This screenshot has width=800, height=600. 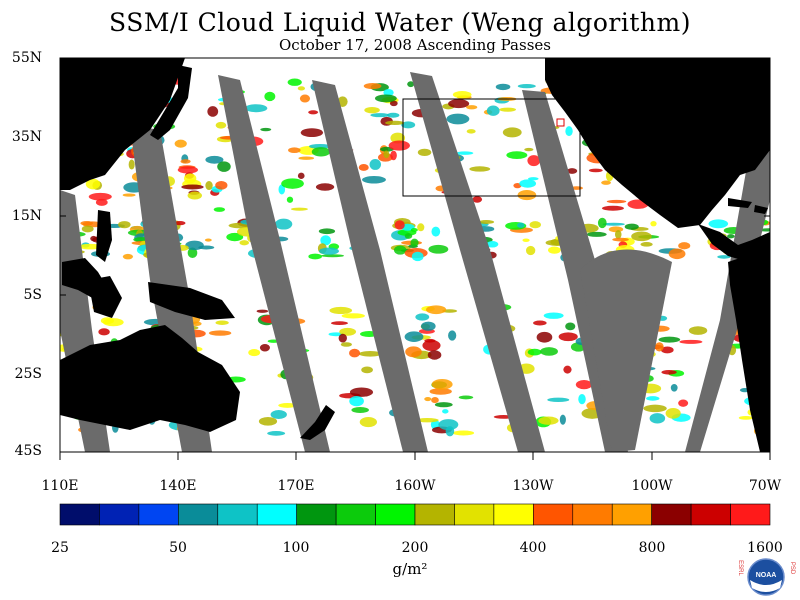 I want to click on colorbar-label-200: 200, so click(x=415, y=548).